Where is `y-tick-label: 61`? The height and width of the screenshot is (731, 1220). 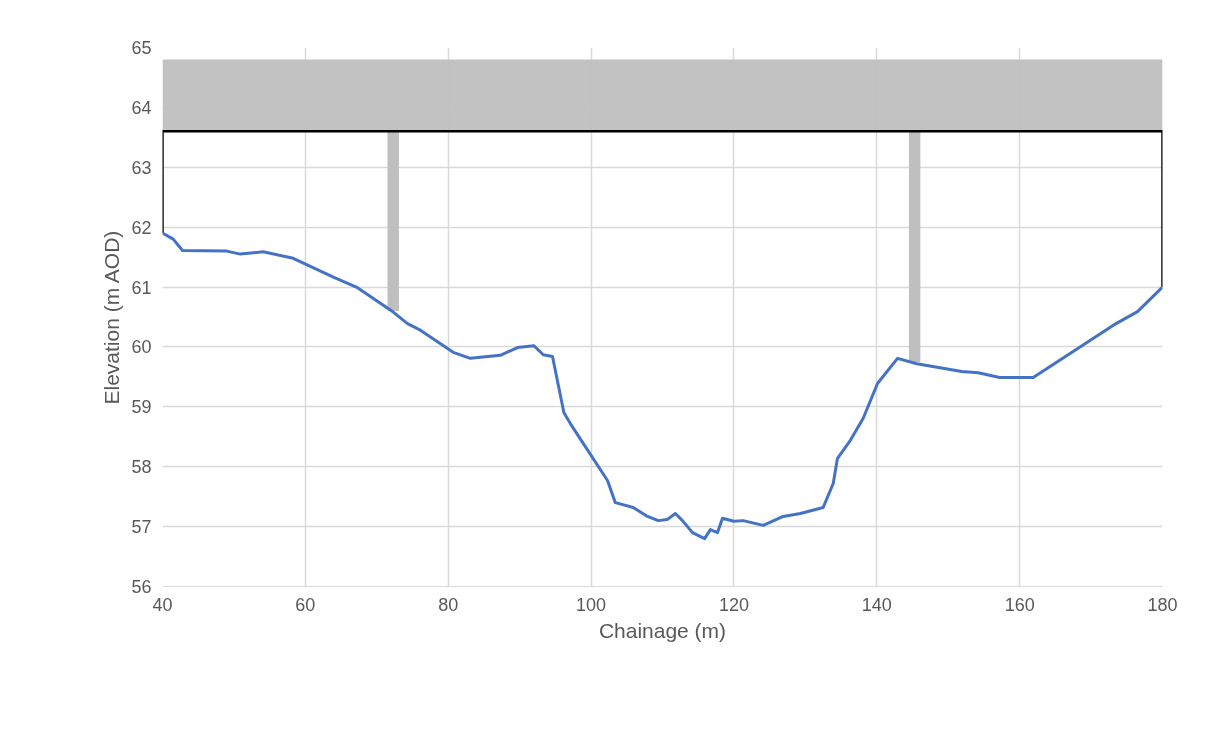
y-tick-label: 61 is located at coordinates (141, 287).